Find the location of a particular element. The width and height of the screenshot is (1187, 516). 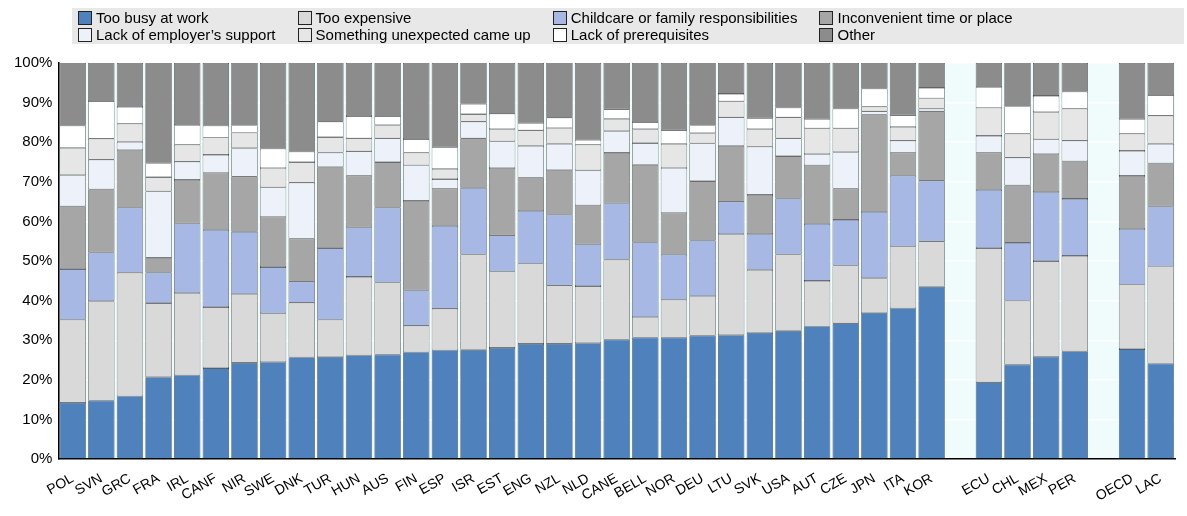

x-tick-label: ECU is located at coordinates (975, 484).